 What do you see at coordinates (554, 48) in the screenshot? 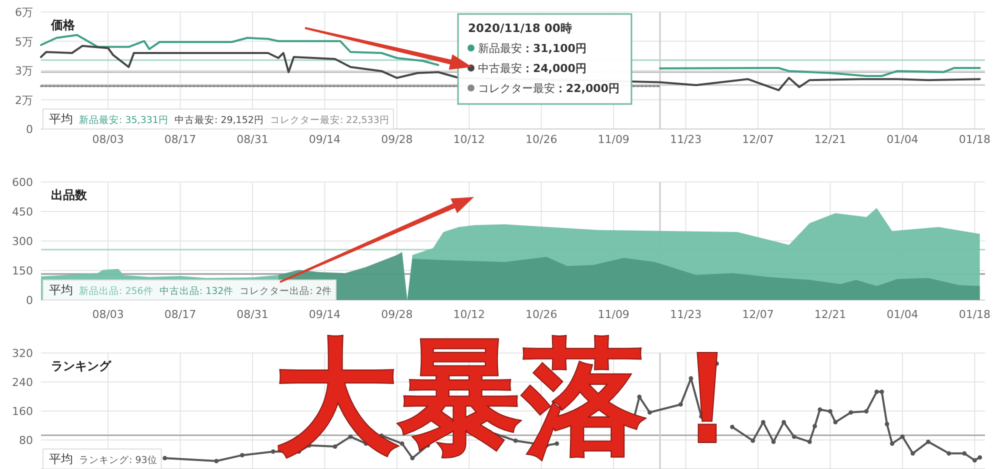
I see `annotation: ：31,100円` at bounding box center [554, 48].